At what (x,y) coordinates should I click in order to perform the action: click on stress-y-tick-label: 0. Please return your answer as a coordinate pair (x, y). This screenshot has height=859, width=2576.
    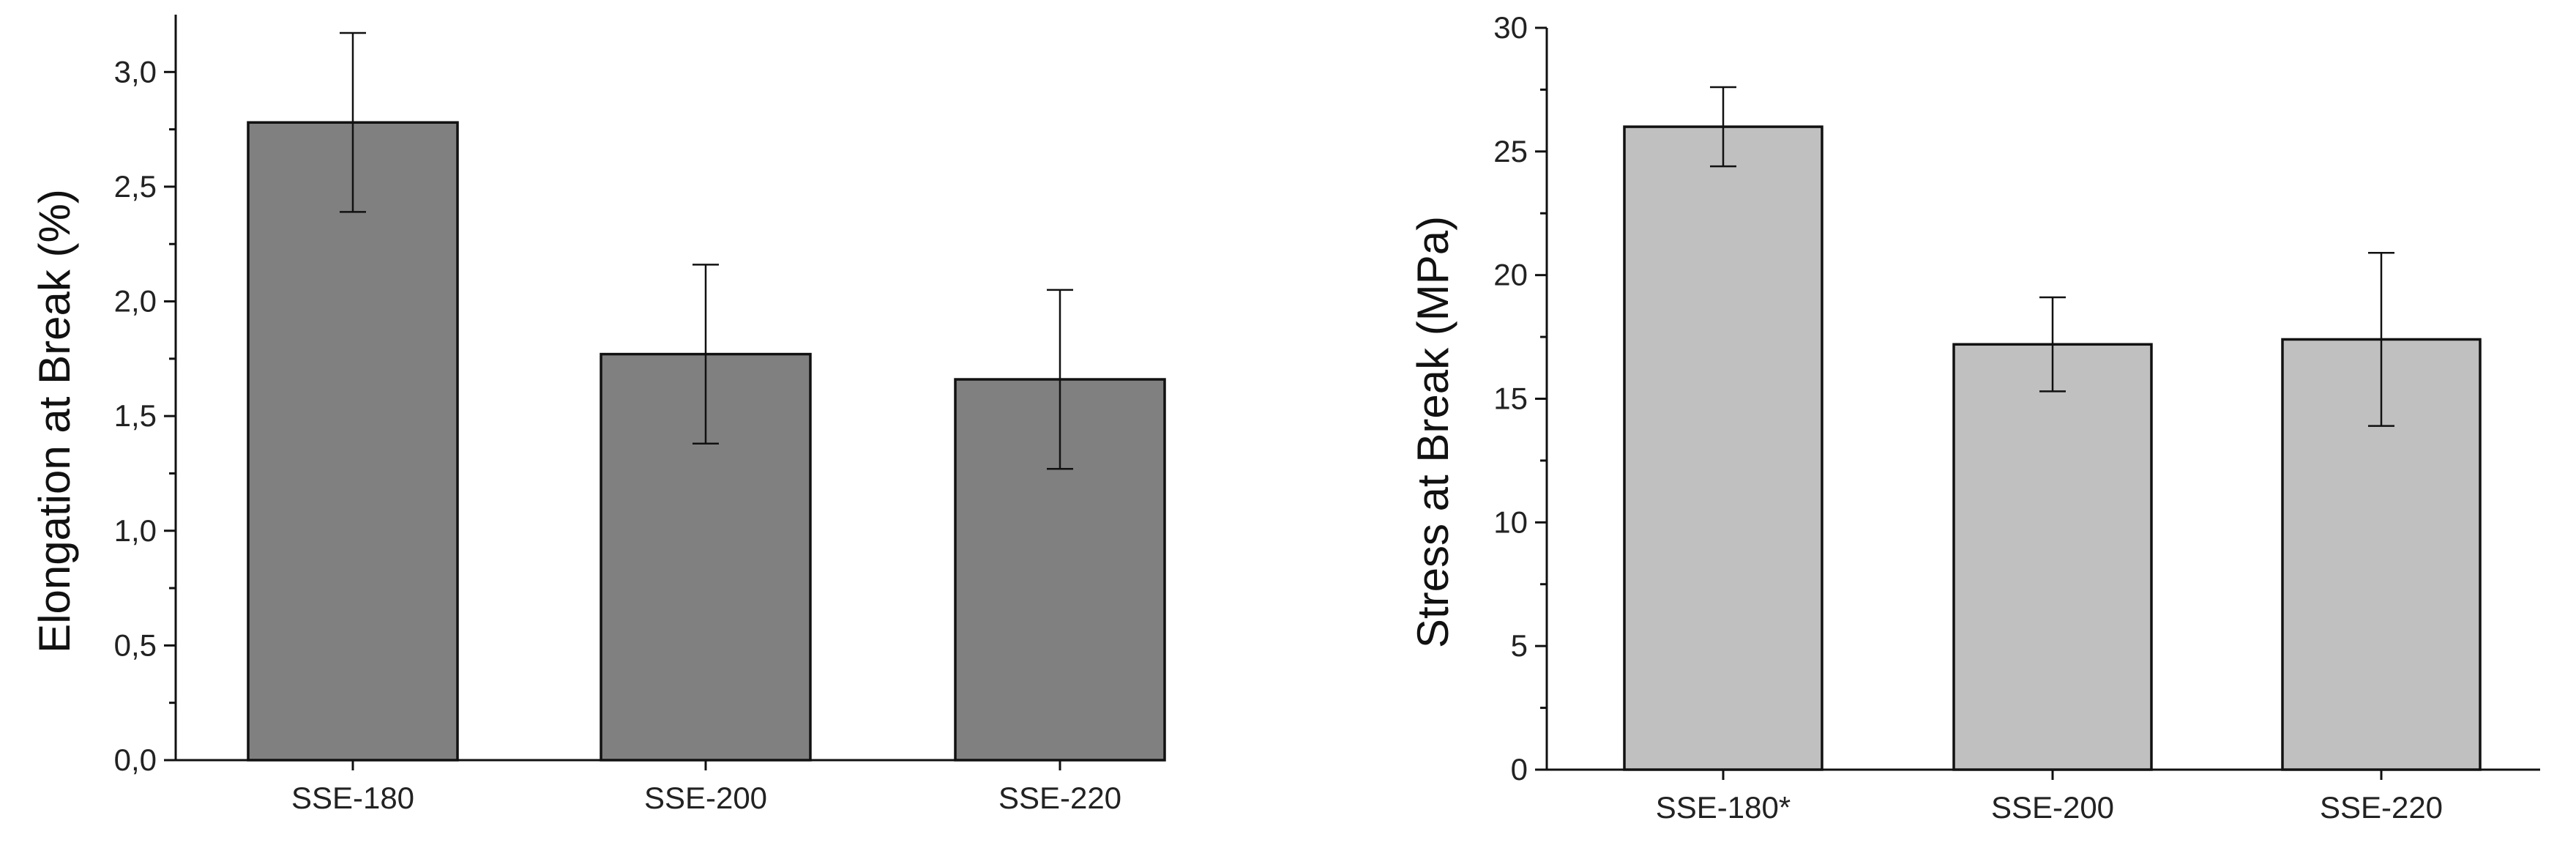
    Looking at the image, I should click on (1519, 770).